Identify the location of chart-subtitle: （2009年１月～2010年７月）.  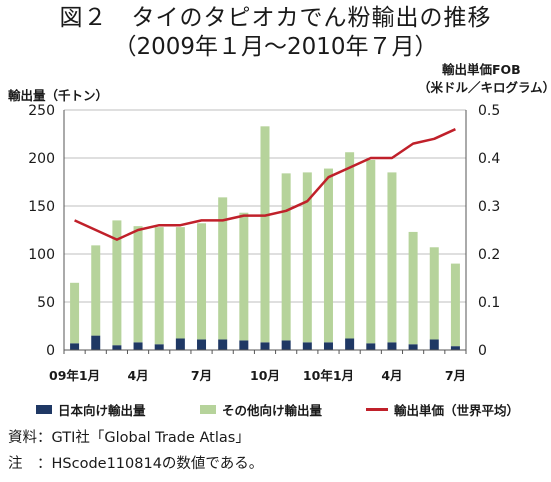
(275, 47).